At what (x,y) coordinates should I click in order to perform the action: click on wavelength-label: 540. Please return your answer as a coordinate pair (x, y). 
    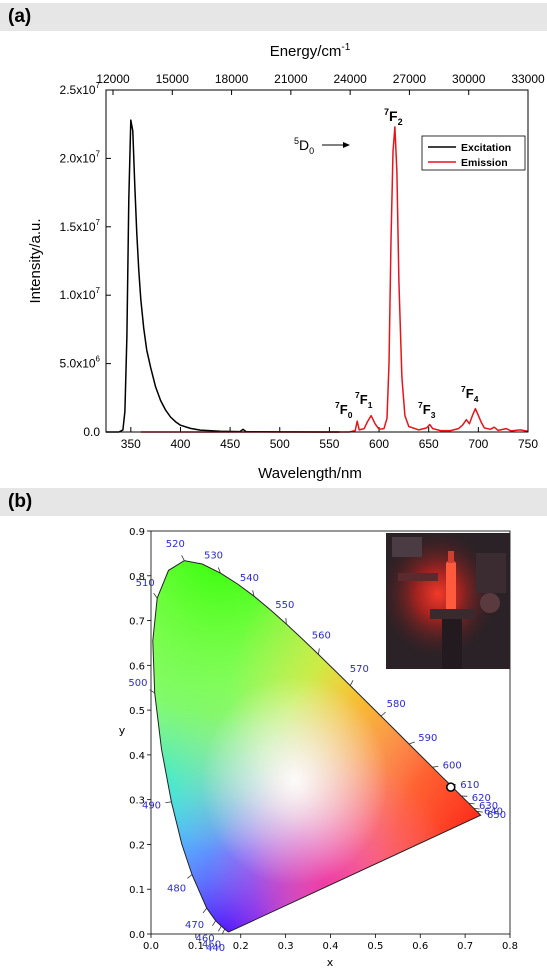
    Looking at the image, I should click on (249, 578).